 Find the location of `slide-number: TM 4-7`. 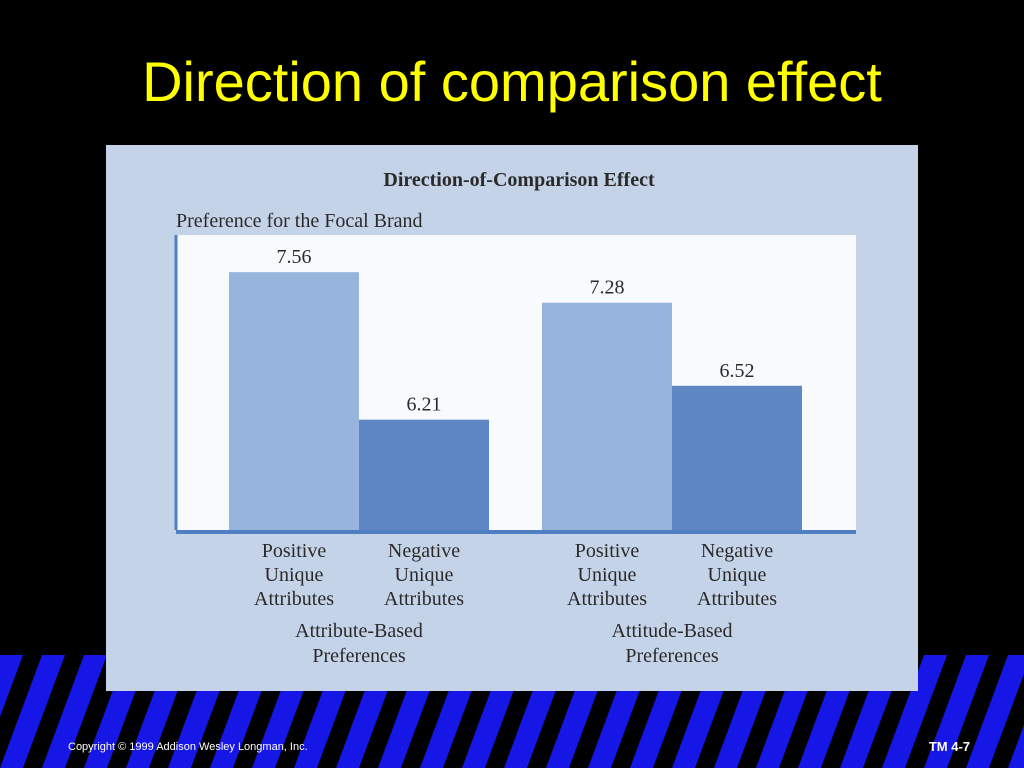

slide-number: TM 4-7 is located at coordinates (949, 746).